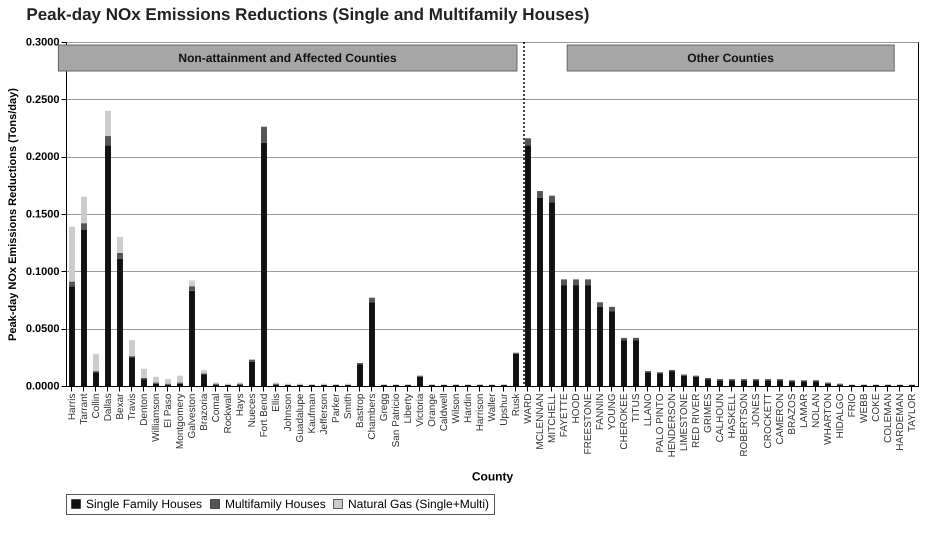 Image resolution: width=949 pixels, height=546 pixels. Describe the element at coordinates (240, 405) in the screenshot. I see `x-tick-label: Hays` at that location.